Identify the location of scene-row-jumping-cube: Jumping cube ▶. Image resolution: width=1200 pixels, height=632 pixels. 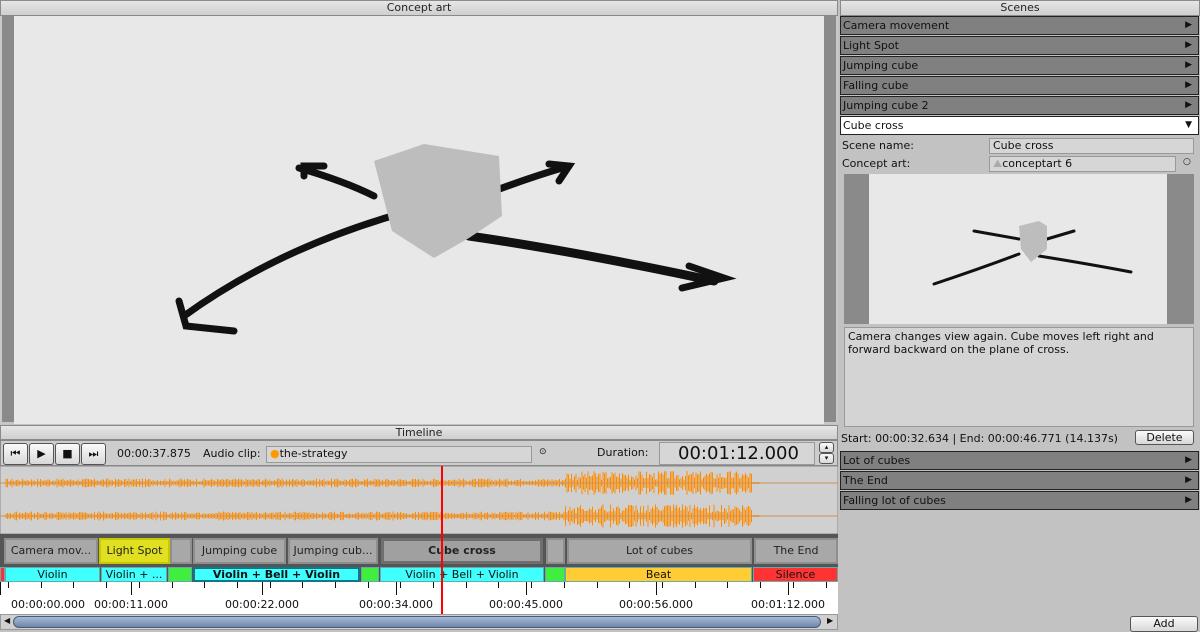
(1019, 65).